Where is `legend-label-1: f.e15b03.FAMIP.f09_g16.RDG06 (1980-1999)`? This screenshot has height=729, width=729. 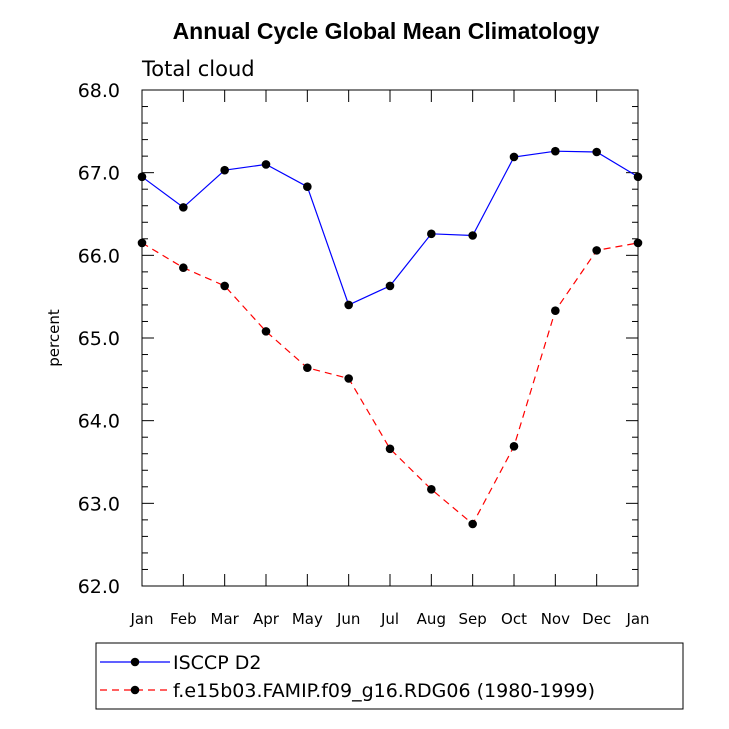 legend-label-1: f.e15b03.FAMIP.f09_g16.RDG06 (1980-1999) is located at coordinates (384, 691).